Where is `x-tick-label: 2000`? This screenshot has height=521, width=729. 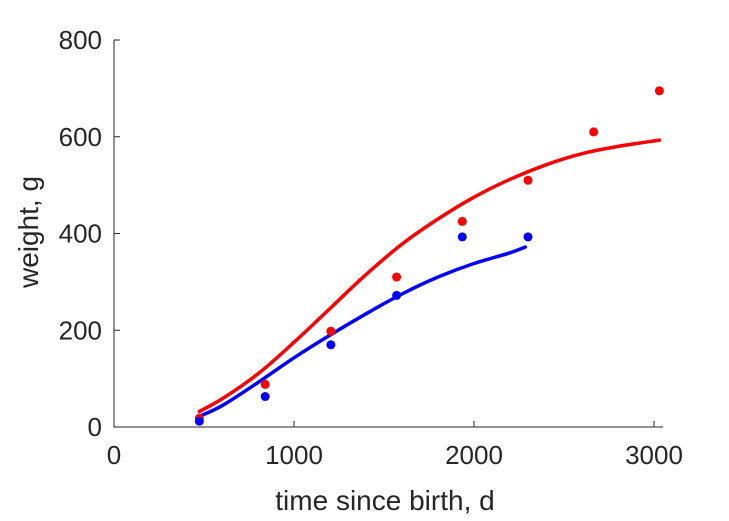 x-tick-label: 2000 is located at coordinates (474, 455).